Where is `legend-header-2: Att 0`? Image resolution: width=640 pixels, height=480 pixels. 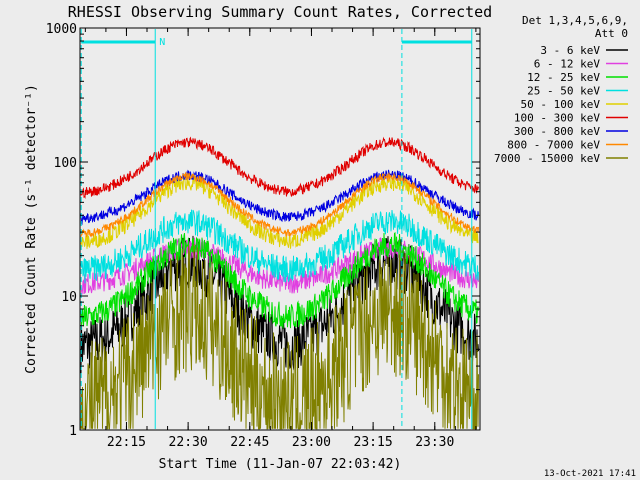 legend-header-2: Att 0 is located at coordinates (611, 33).